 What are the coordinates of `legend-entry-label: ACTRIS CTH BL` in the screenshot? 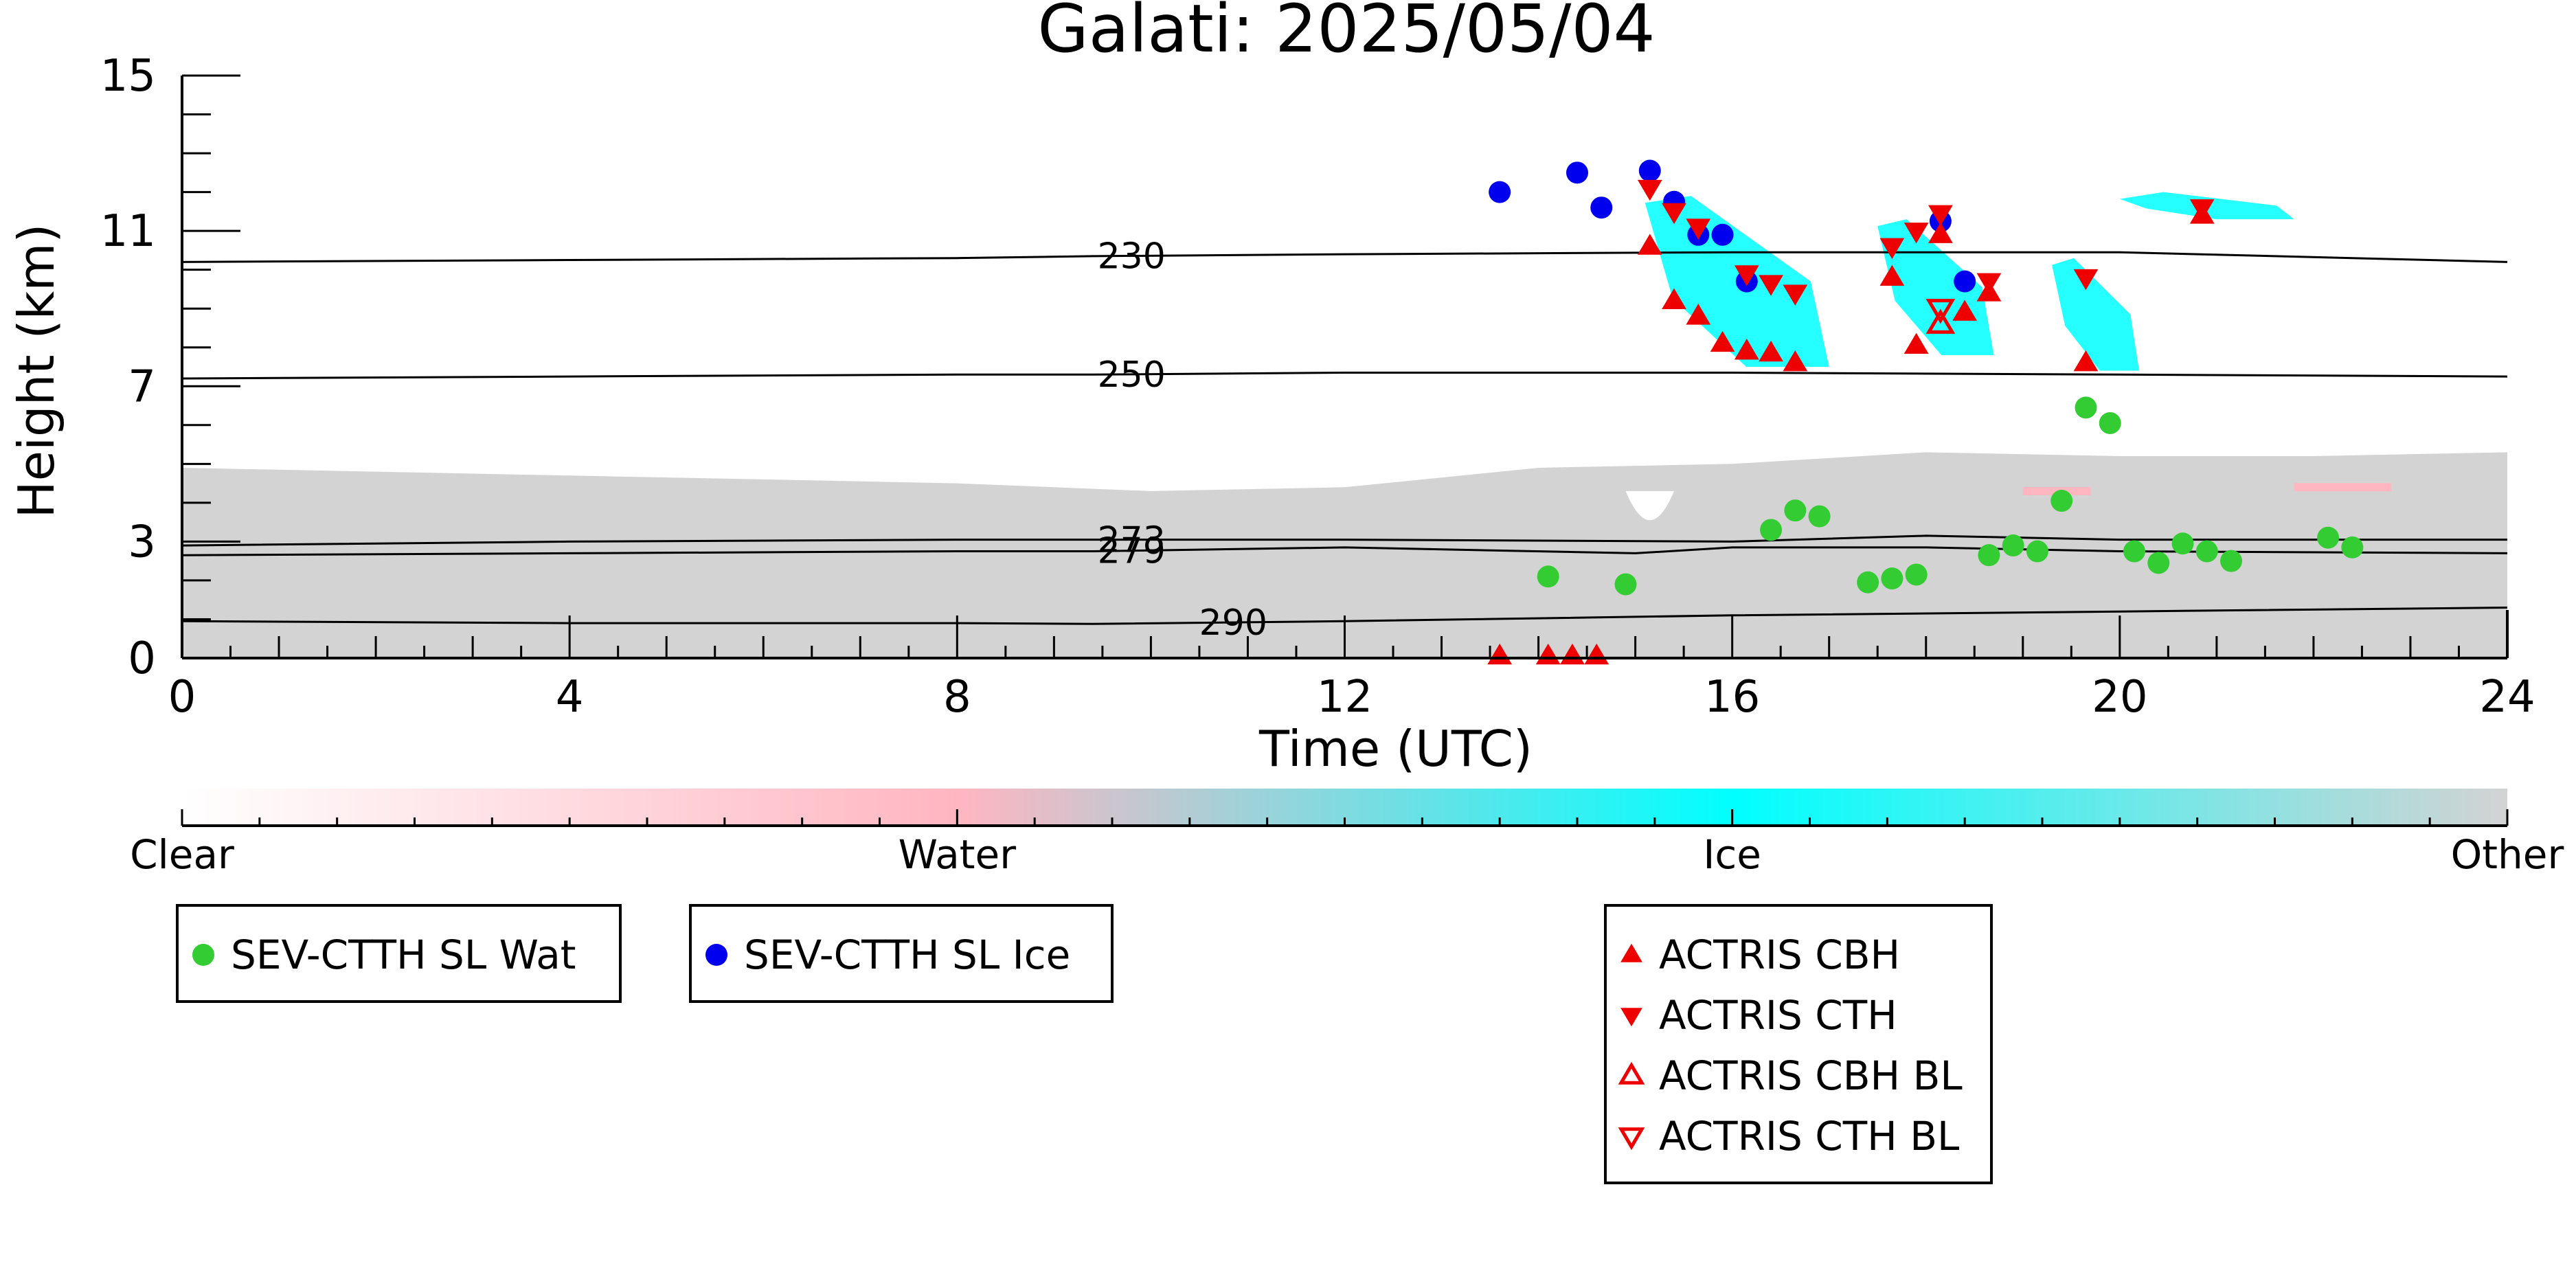 It's located at (1809, 1136).